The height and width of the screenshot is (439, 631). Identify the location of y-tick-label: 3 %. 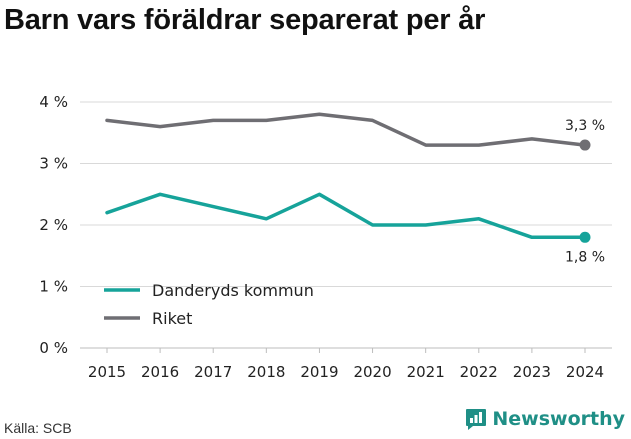
(53, 164).